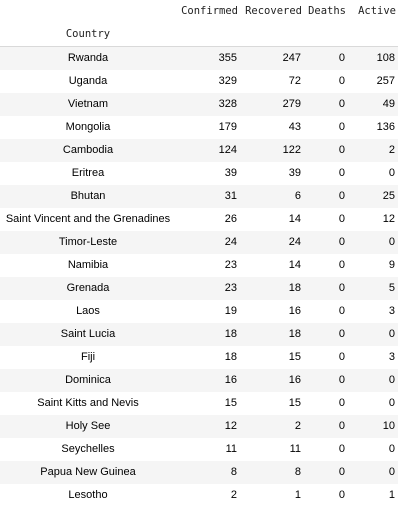 This screenshot has height=507, width=410. I want to click on cell-recovered: 39, so click(272, 173).